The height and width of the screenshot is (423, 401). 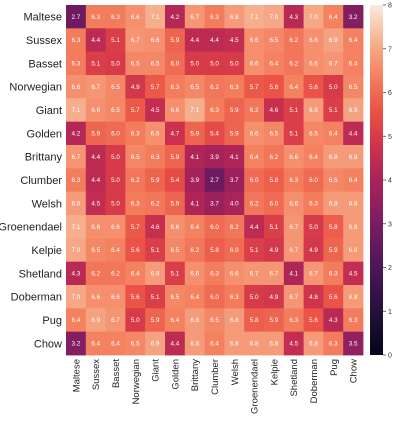 What do you see at coordinates (390, 268) in the screenshot?
I see `colorbar-tick-label: 2` at bounding box center [390, 268].